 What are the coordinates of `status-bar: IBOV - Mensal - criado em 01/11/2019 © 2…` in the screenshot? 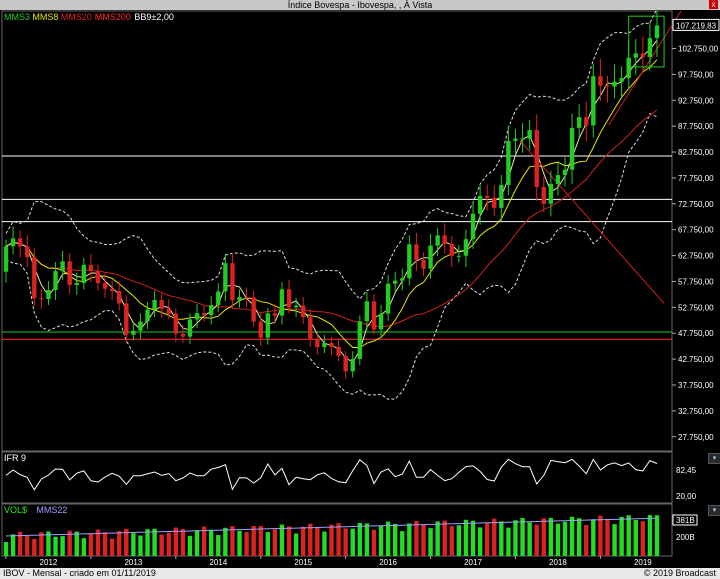 It's located at (360, 573).